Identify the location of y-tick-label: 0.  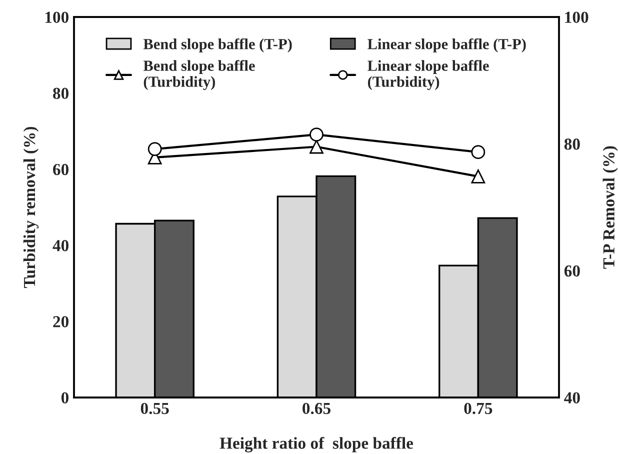
(65, 398).